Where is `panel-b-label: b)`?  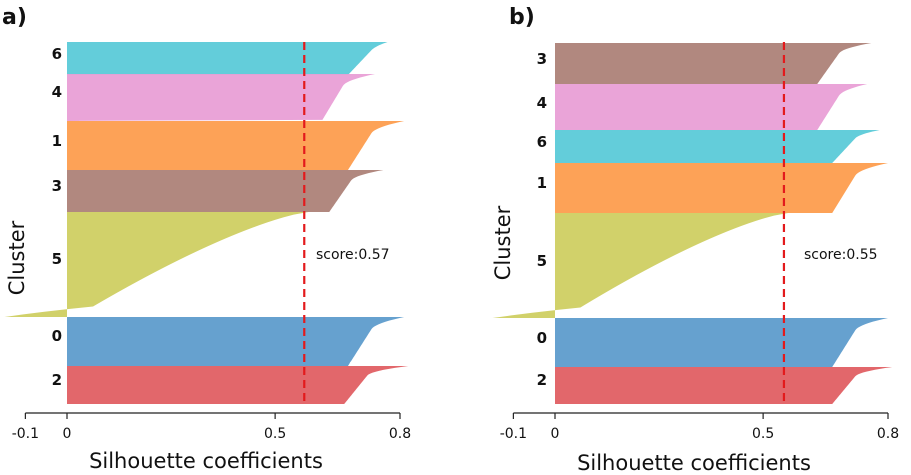 panel-b-label: b) is located at coordinates (522, 17).